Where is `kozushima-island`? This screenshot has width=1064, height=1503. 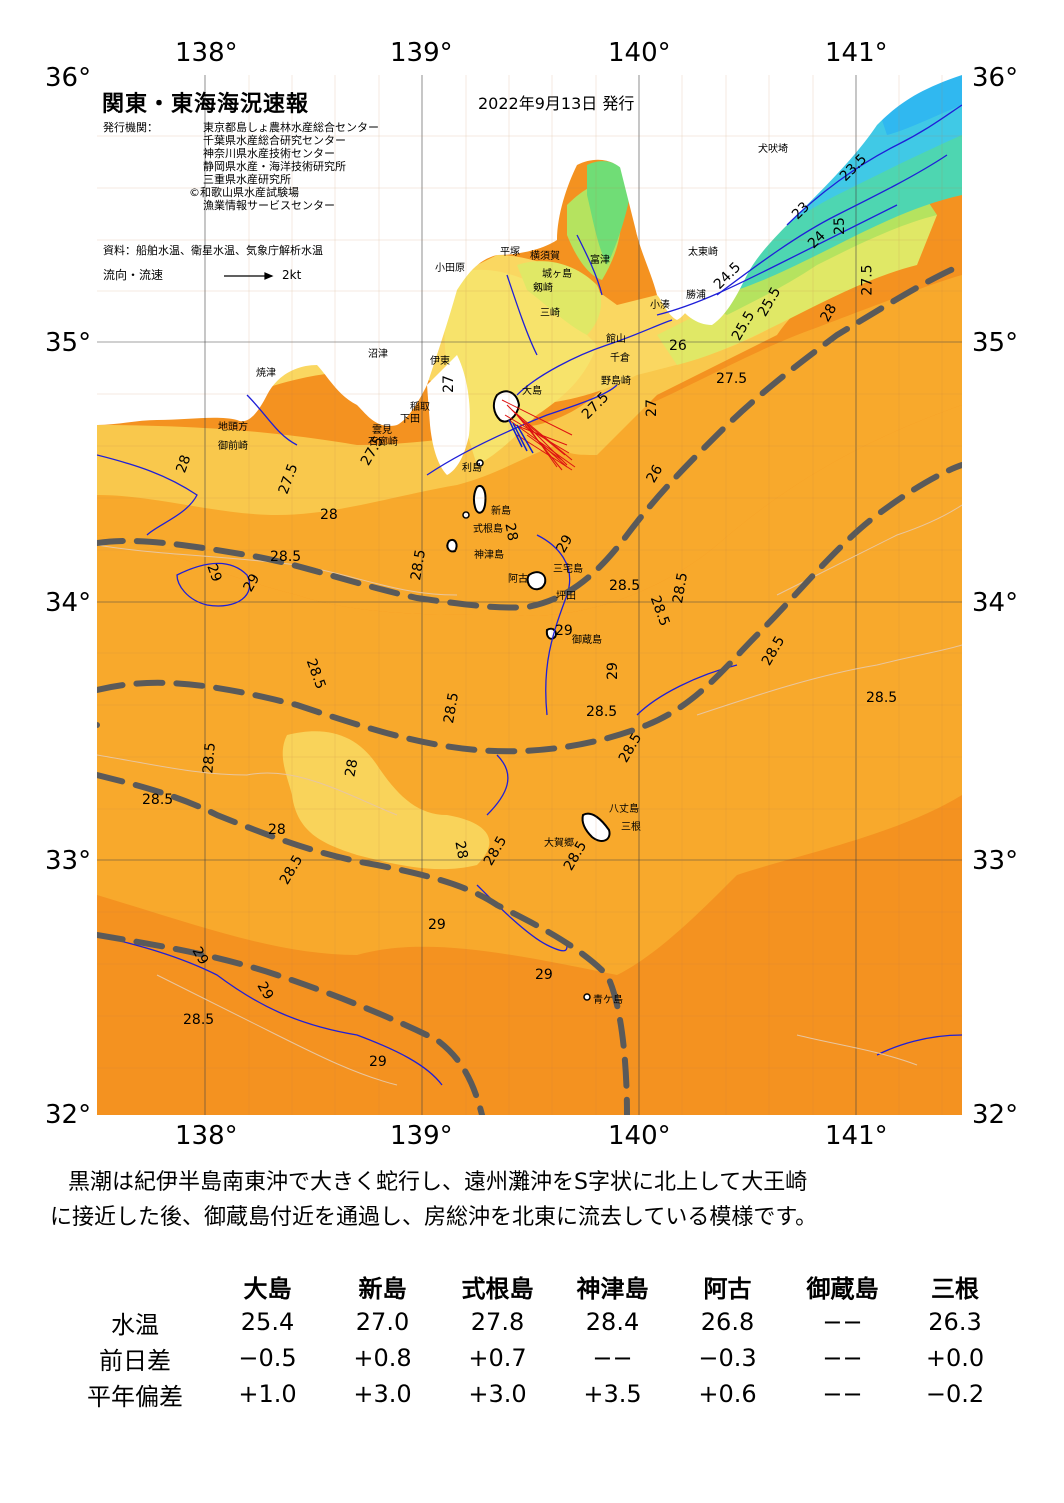 kozushima-island is located at coordinates (452, 546).